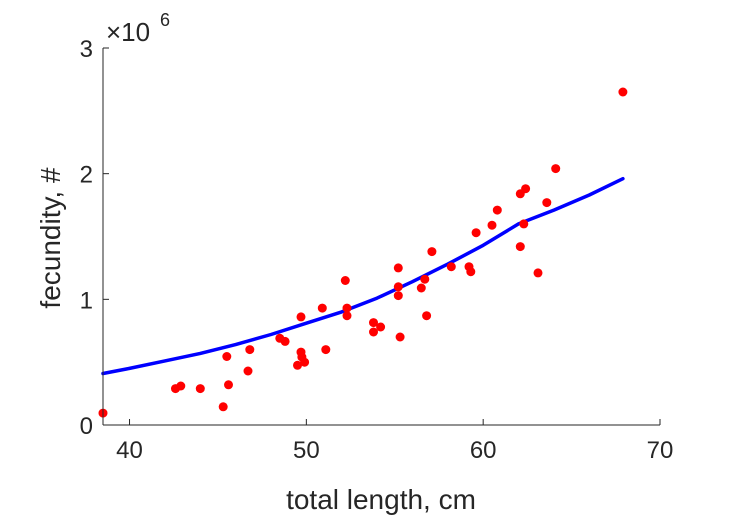 The width and height of the screenshot is (729, 521). I want to click on x-tick-label: 40, so click(129, 450).